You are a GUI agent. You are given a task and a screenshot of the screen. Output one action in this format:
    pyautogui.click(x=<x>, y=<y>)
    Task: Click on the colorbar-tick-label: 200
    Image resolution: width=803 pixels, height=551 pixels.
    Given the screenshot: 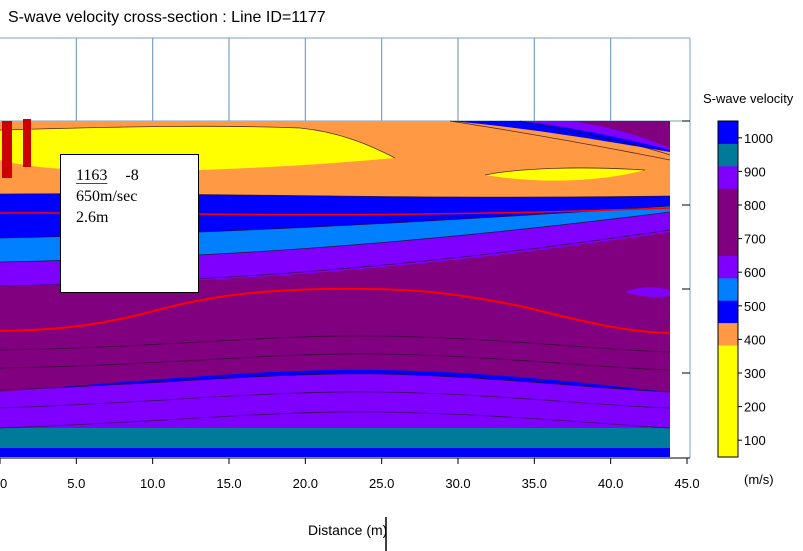 What is the action you would take?
    pyautogui.click(x=755, y=407)
    